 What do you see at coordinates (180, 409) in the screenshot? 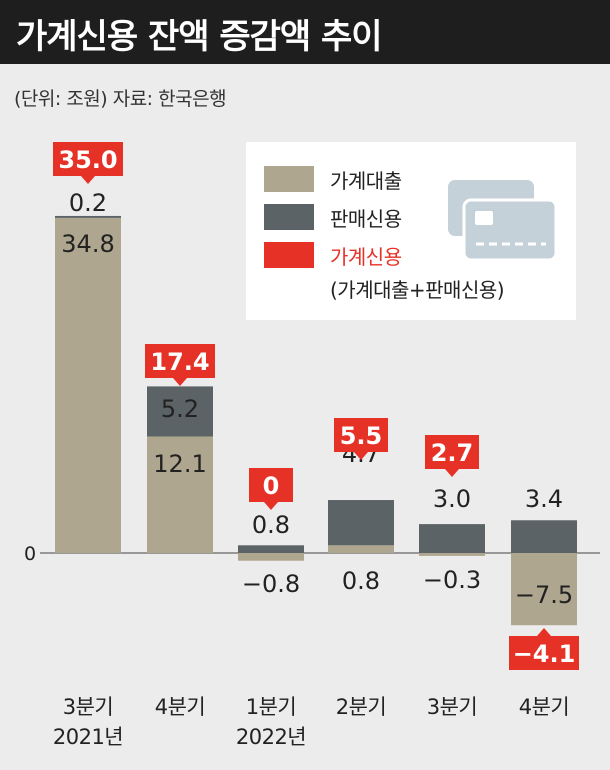
I see `data-label-sales-credit: 5.2` at bounding box center [180, 409].